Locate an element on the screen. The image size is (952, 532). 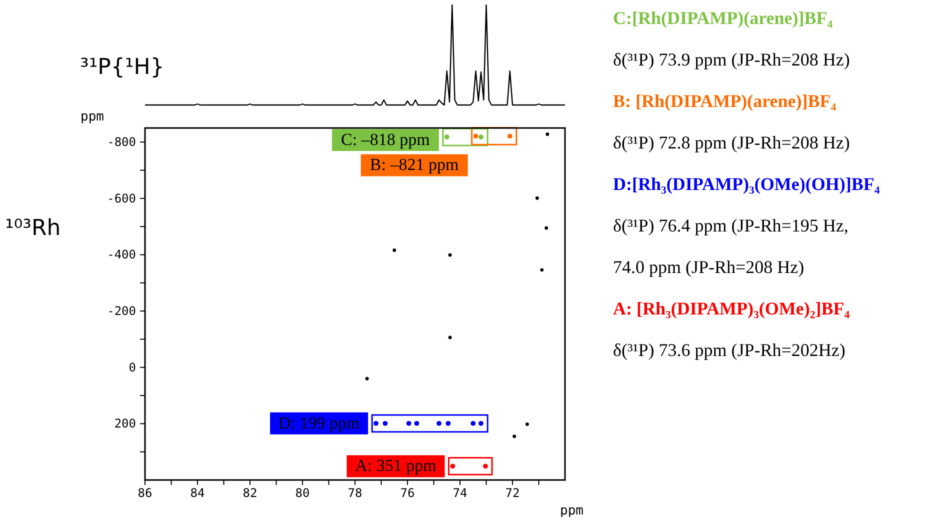
text: C:[Rh(DIPAMP)(arene)]BF₄ is located at coordinates (723, 18).